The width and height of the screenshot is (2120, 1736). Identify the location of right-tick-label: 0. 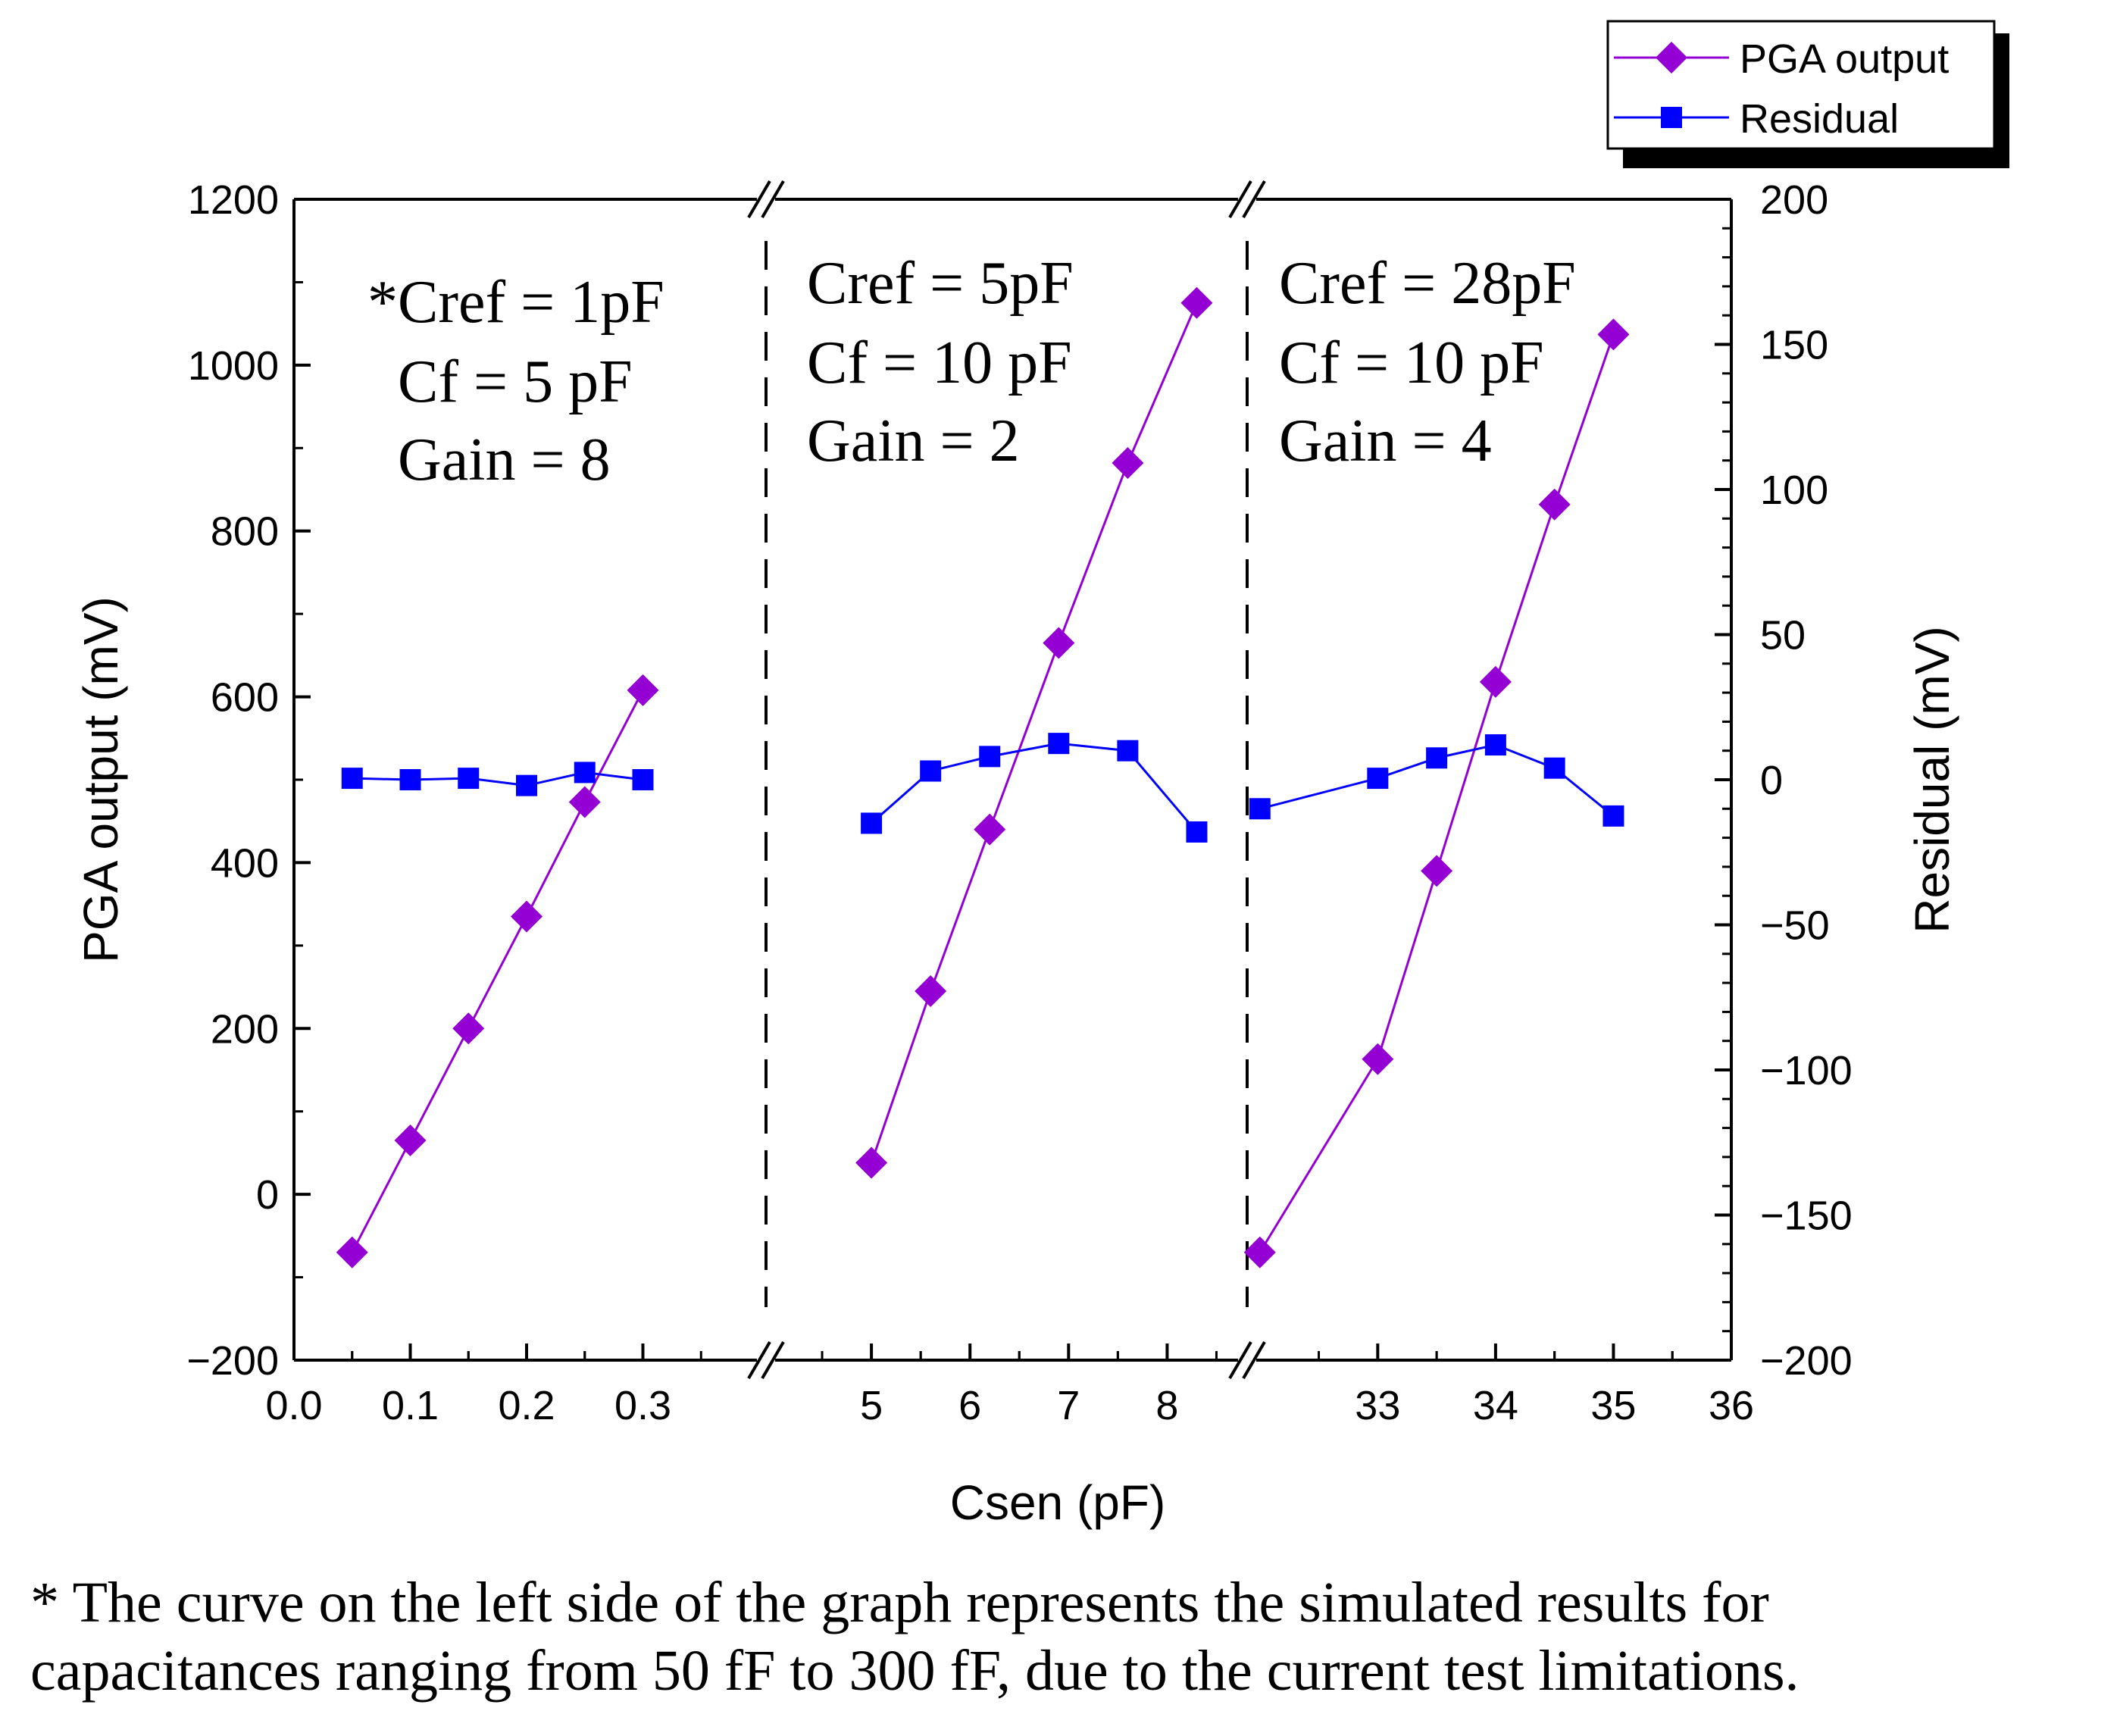
(1772, 780).